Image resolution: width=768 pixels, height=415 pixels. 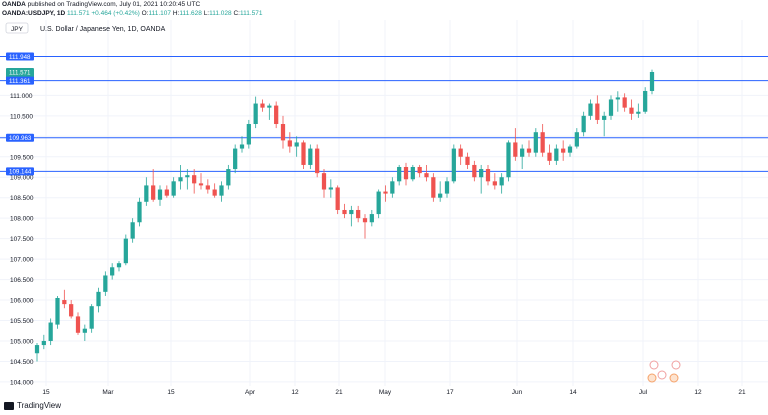 I want to click on event-icon, so click(x=652, y=378).